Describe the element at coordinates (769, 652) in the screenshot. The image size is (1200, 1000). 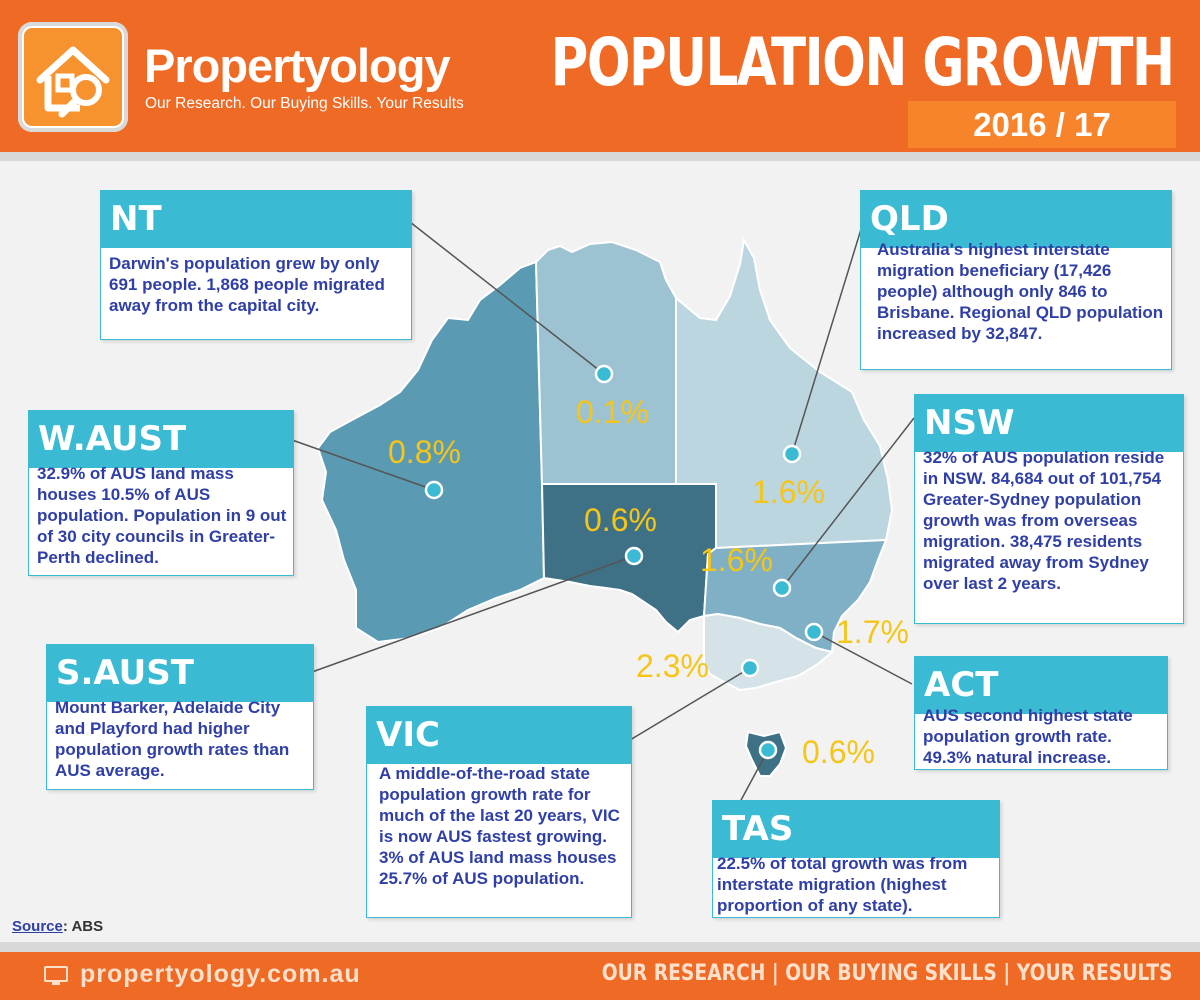
I see `region-vic` at that location.